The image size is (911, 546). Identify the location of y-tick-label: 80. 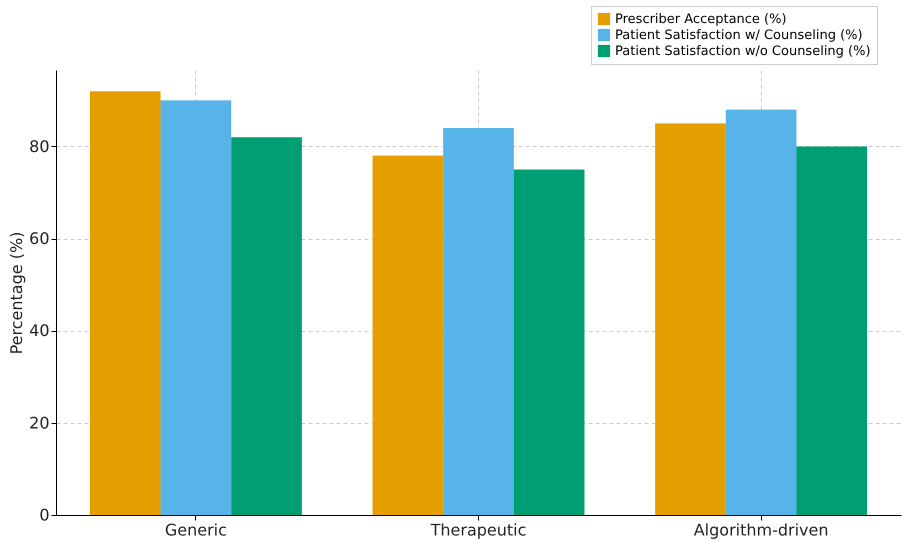
(39, 146).